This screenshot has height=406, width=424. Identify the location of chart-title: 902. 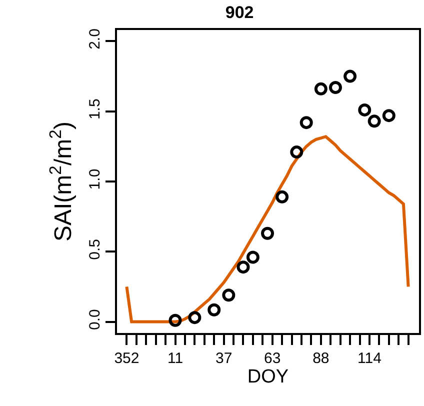
(239, 12).